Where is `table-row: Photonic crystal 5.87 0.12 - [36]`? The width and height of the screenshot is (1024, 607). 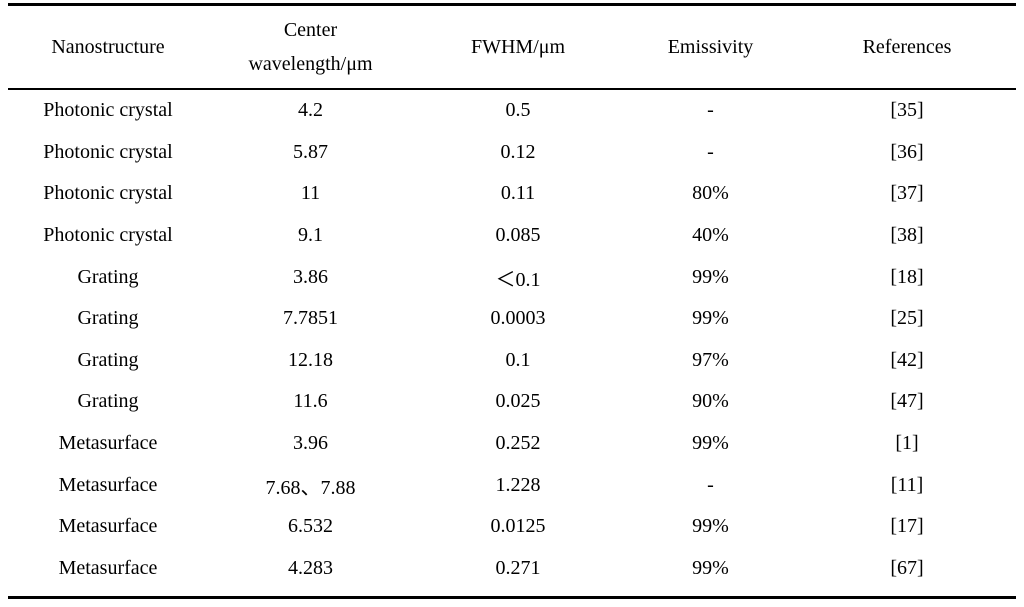 table-row: Photonic crystal 5.87 0.12 - [36] is located at coordinates (512, 153).